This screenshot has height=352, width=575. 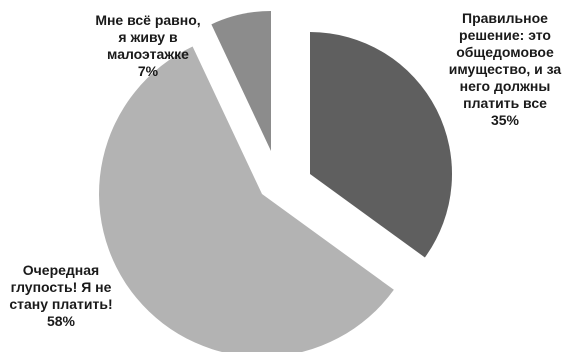 What do you see at coordinates (61, 321) in the screenshot?
I see `slice-percent: 58%` at bounding box center [61, 321].